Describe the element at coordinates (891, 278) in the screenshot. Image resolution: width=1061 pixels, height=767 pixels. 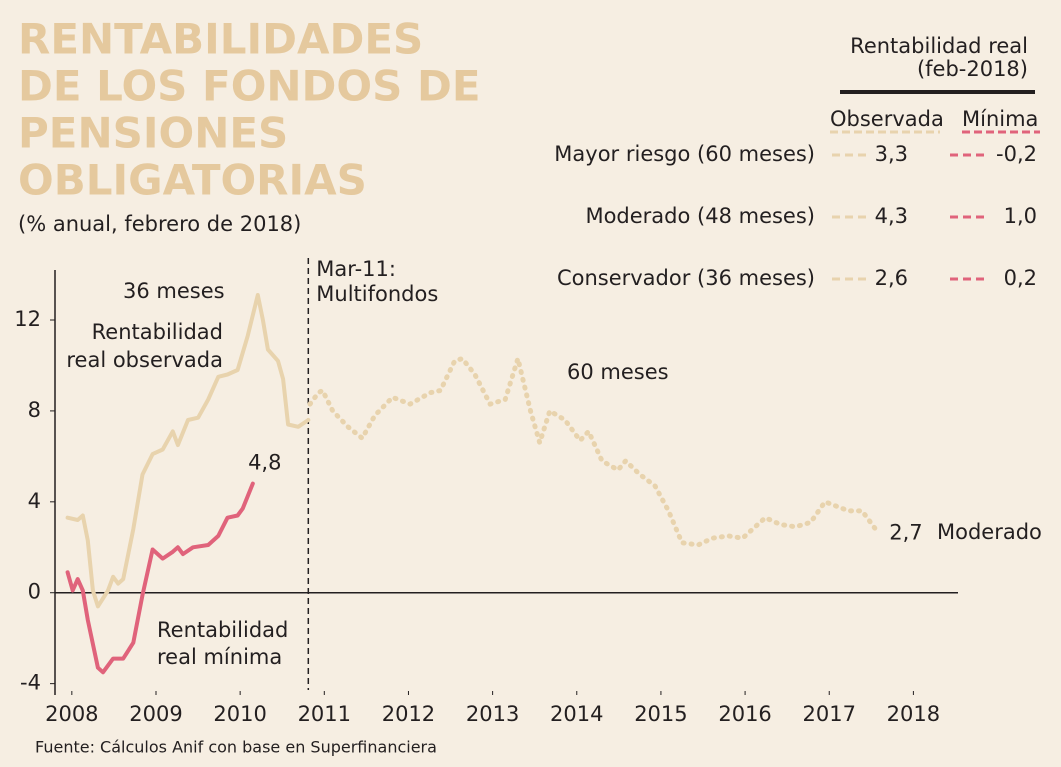
I see `legend-value: 2,6` at that location.